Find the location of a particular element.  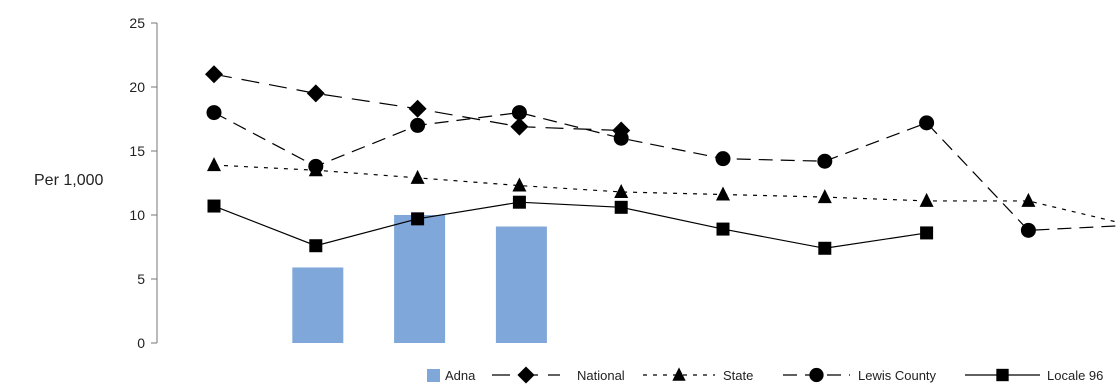

y-tick-label: 10 is located at coordinates (137, 215).